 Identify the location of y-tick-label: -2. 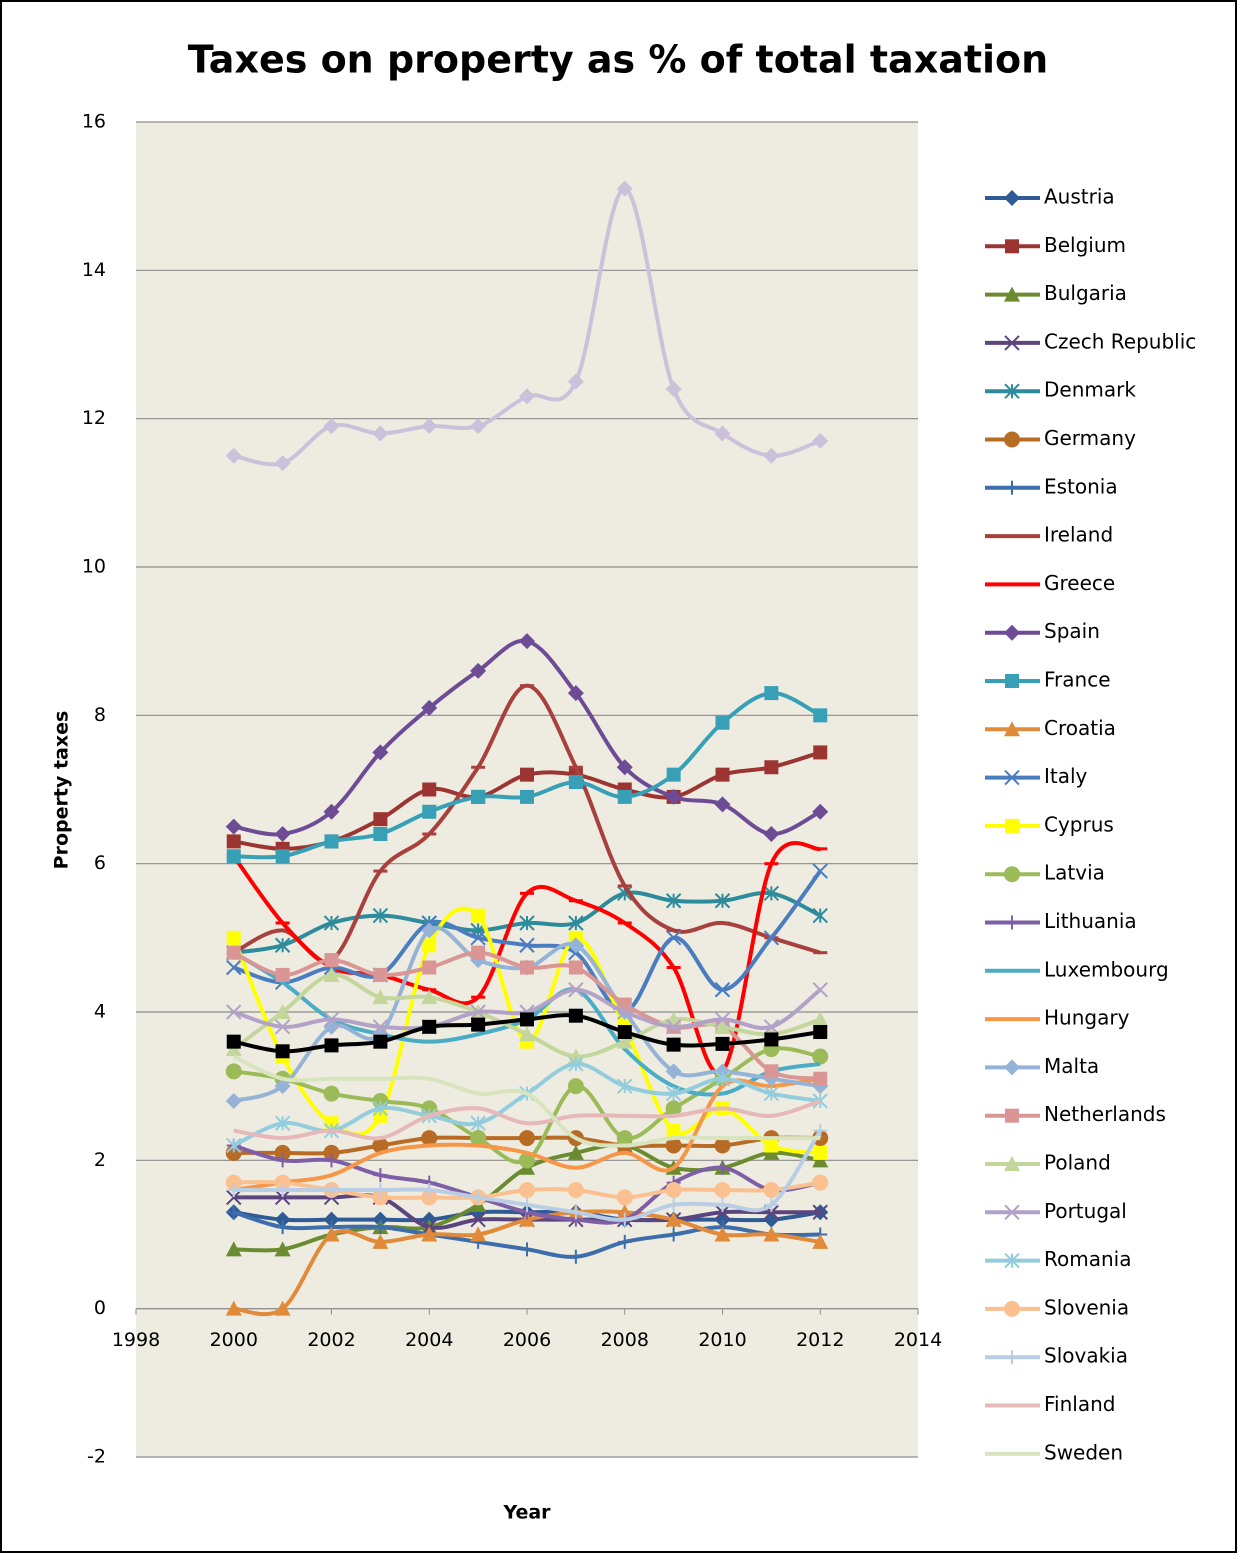
(96, 1457).